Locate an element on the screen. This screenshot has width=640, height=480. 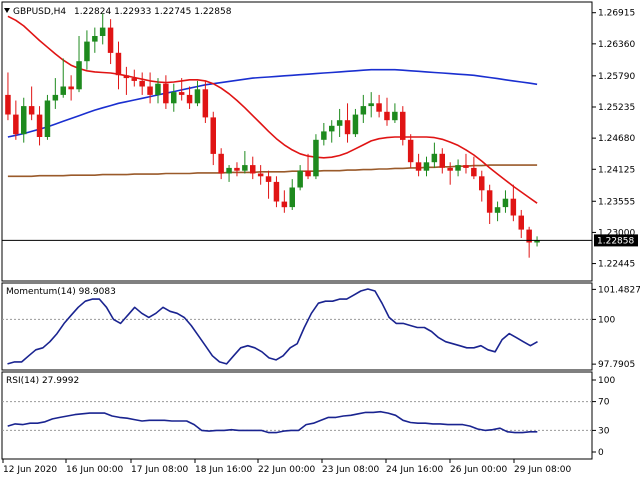
ohlc-values: 1.22824 1.22933 1.22745 1.22858 is located at coordinates (153, 12).